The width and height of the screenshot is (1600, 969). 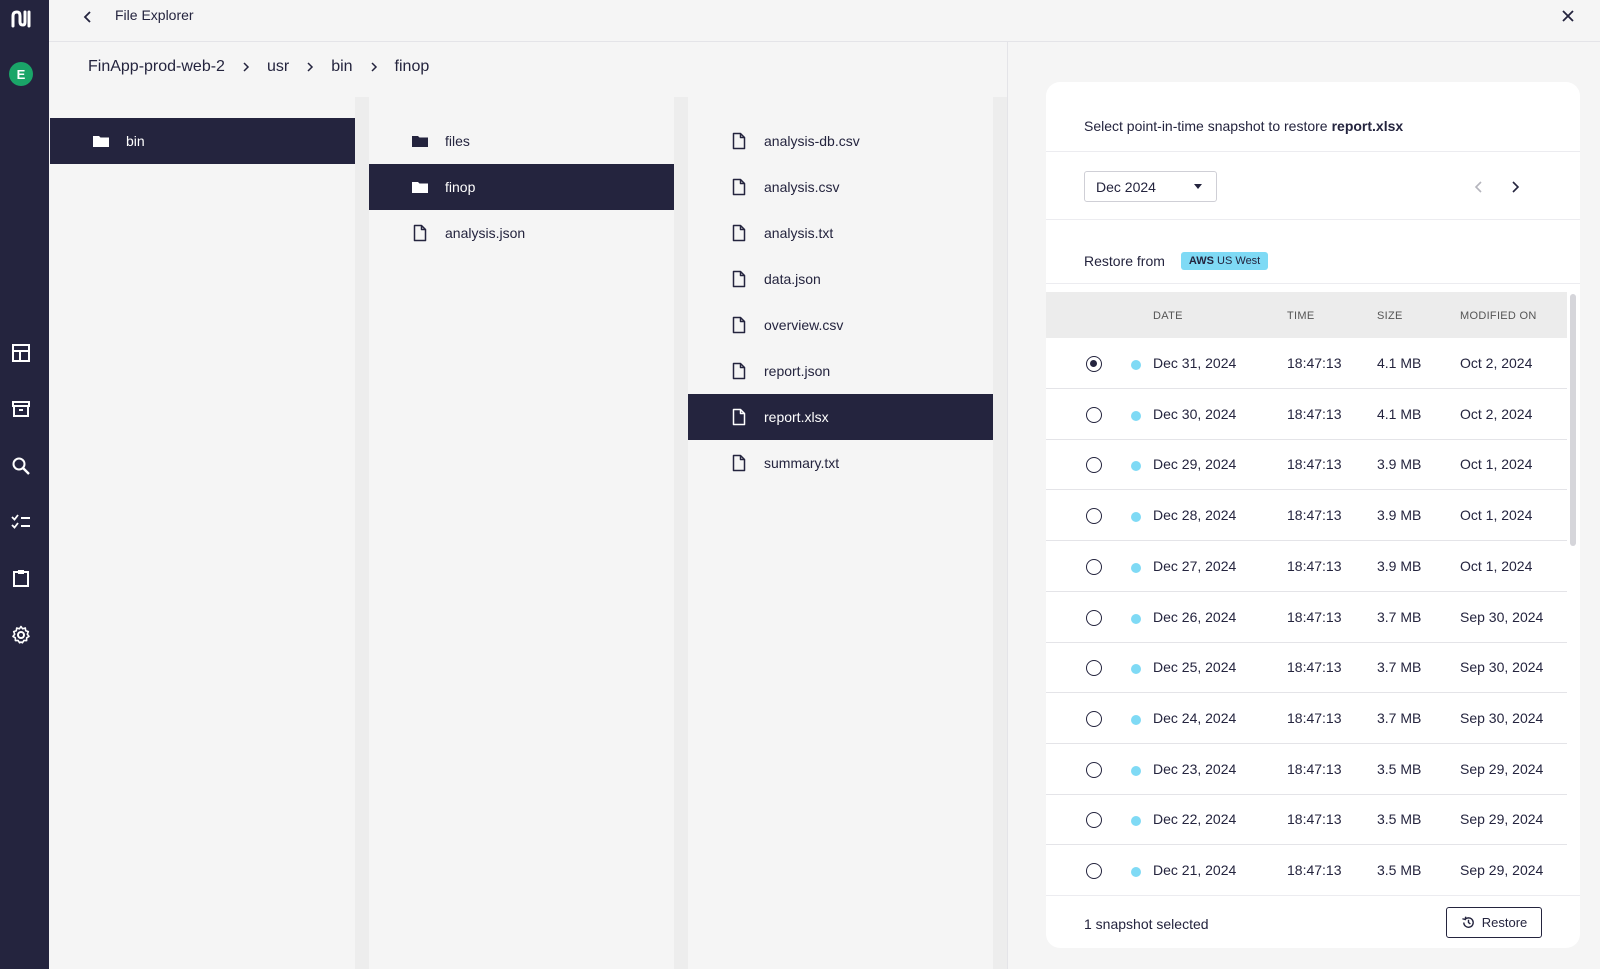 What do you see at coordinates (1007, 505) in the screenshot?
I see `panel-divider` at bounding box center [1007, 505].